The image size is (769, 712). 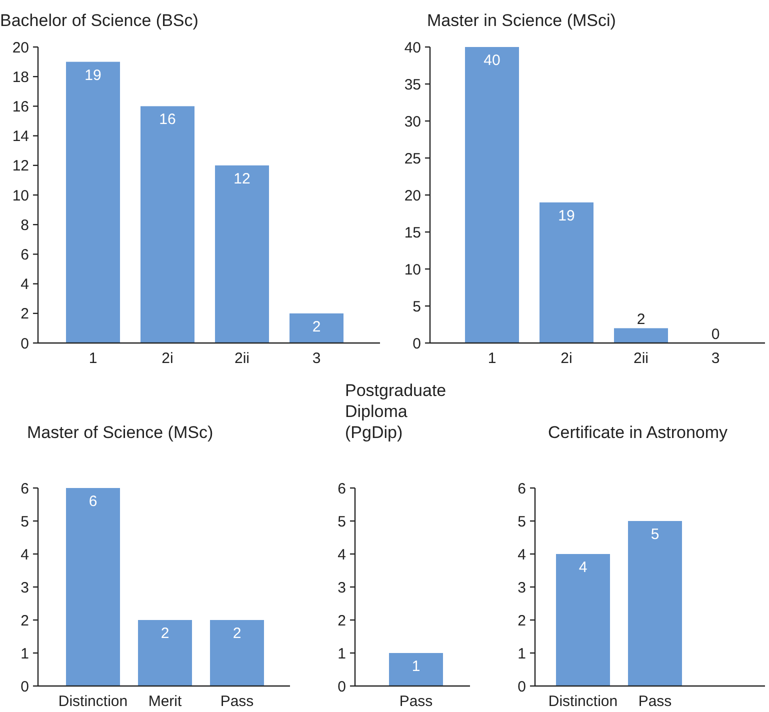 What do you see at coordinates (99, 20) in the screenshot?
I see `chart-title: Bachelor of Science (BSc)` at bounding box center [99, 20].